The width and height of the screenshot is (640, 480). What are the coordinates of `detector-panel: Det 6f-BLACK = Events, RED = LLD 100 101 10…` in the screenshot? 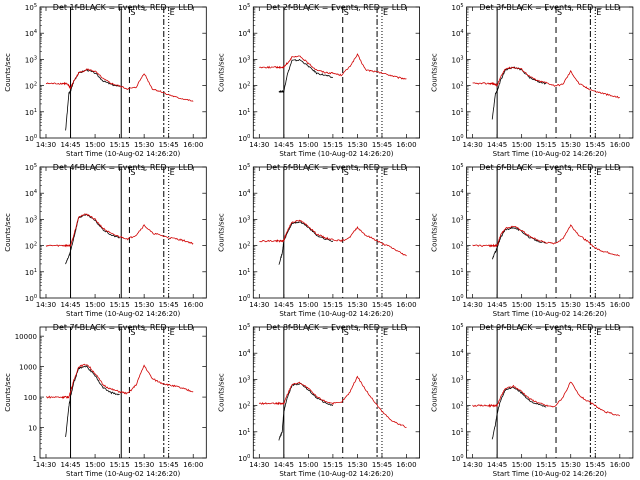 It's located at (532, 240).